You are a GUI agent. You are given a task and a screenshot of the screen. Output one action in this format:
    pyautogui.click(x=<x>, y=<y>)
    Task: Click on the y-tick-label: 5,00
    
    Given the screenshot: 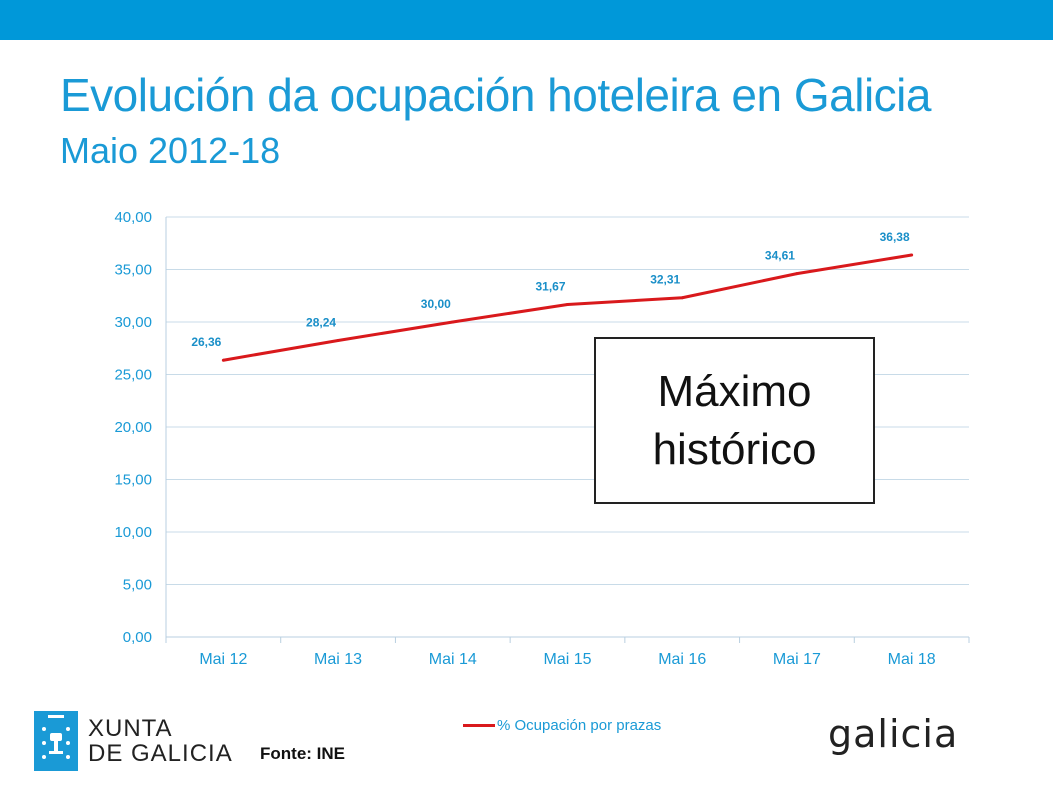 What is the action you would take?
    pyautogui.click(x=137, y=585)
    